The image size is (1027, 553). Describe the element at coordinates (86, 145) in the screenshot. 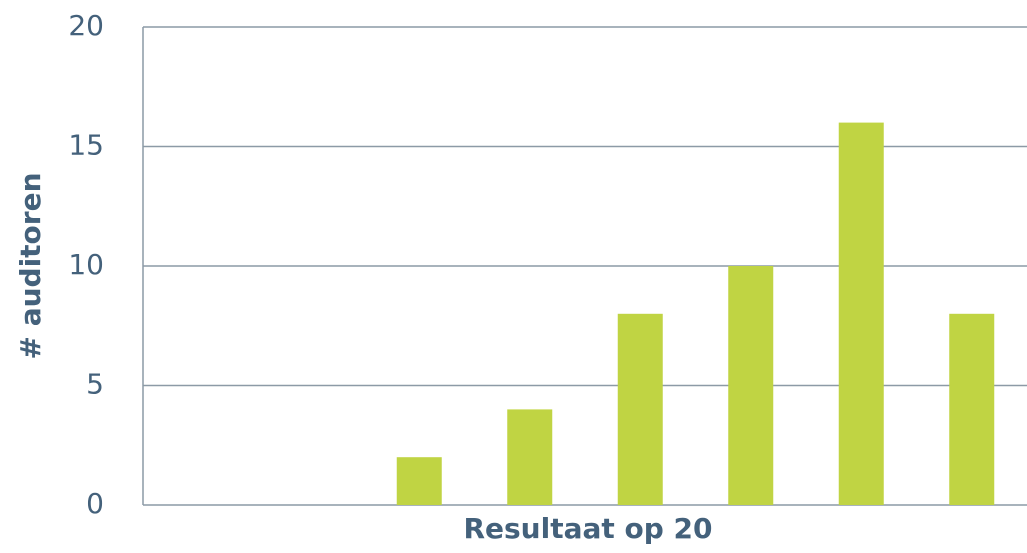

I see `y-tick-label: 15` at that location.